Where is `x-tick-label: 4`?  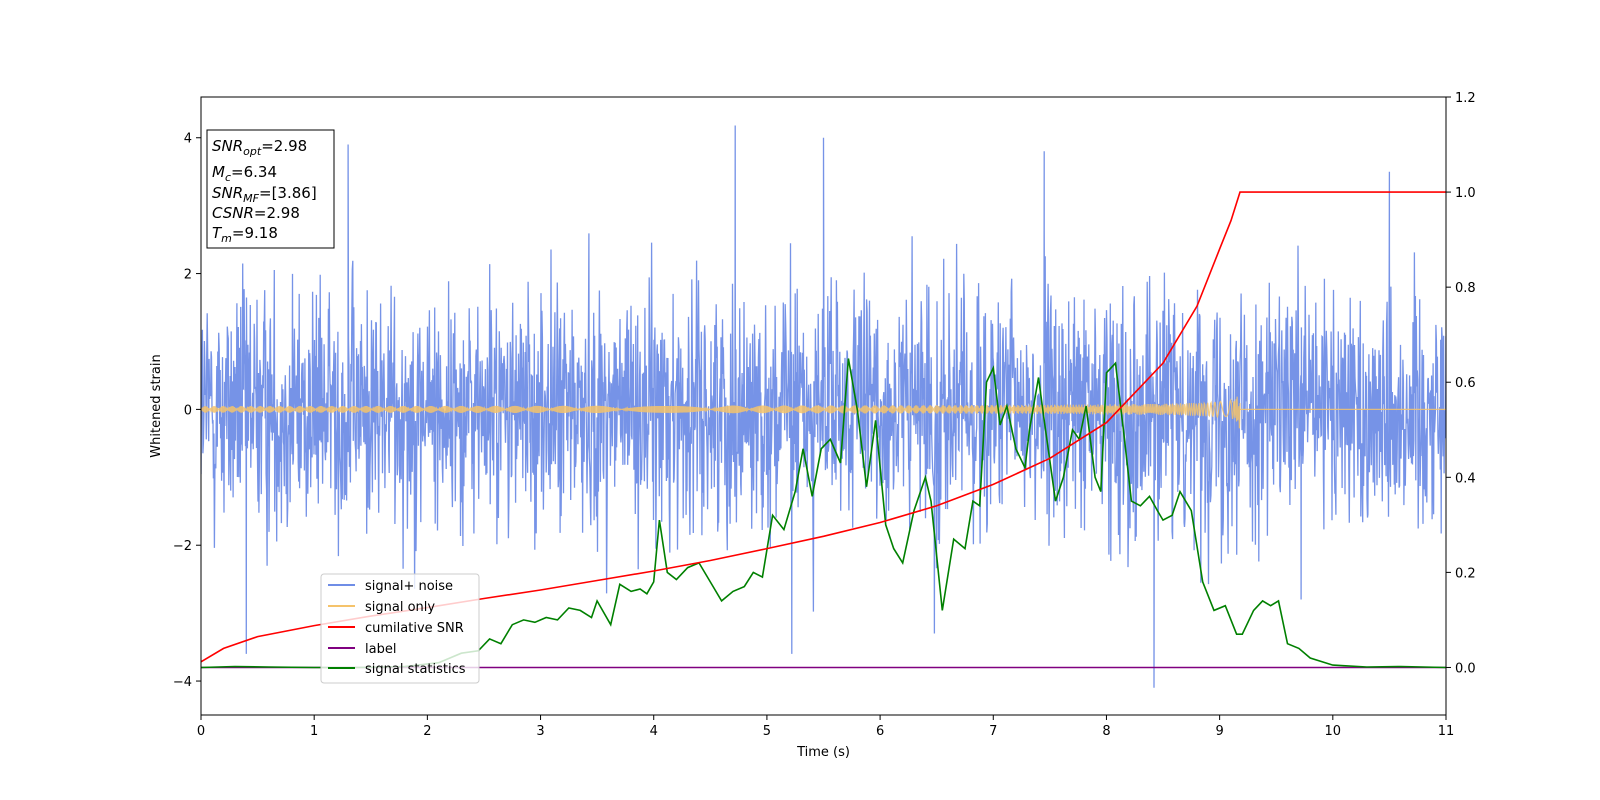
x-tick-label: 4 is located at coordinates (654, 731).